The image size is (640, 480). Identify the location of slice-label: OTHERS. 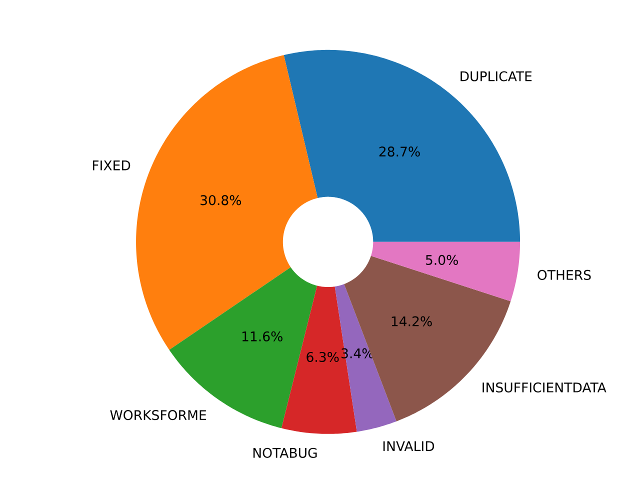
(564, 275).